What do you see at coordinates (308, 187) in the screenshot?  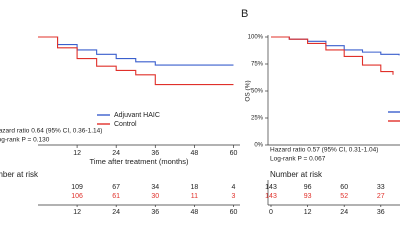 I see `risk-count: 96` at bounding box center [308, 187].